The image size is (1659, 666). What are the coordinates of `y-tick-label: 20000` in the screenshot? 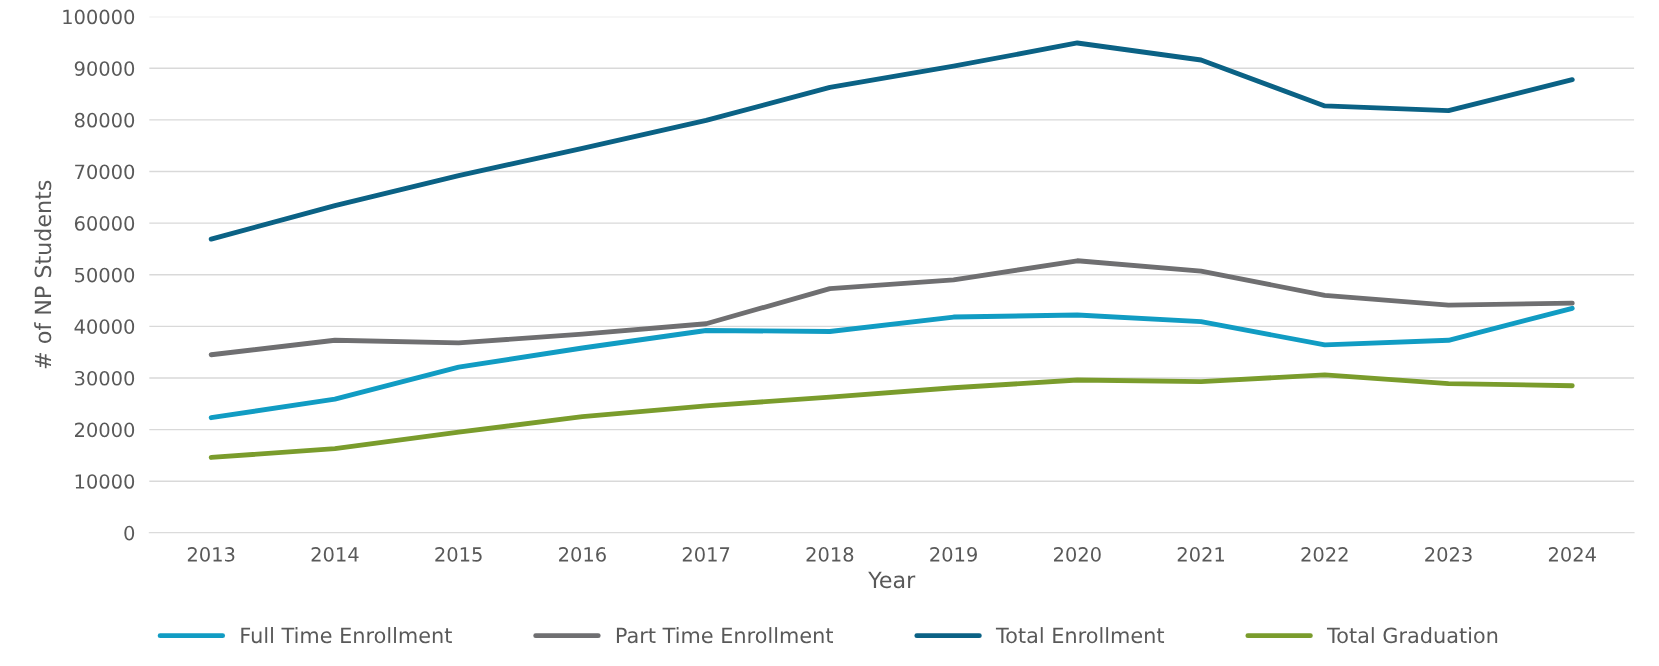 It's located at (104, 430).